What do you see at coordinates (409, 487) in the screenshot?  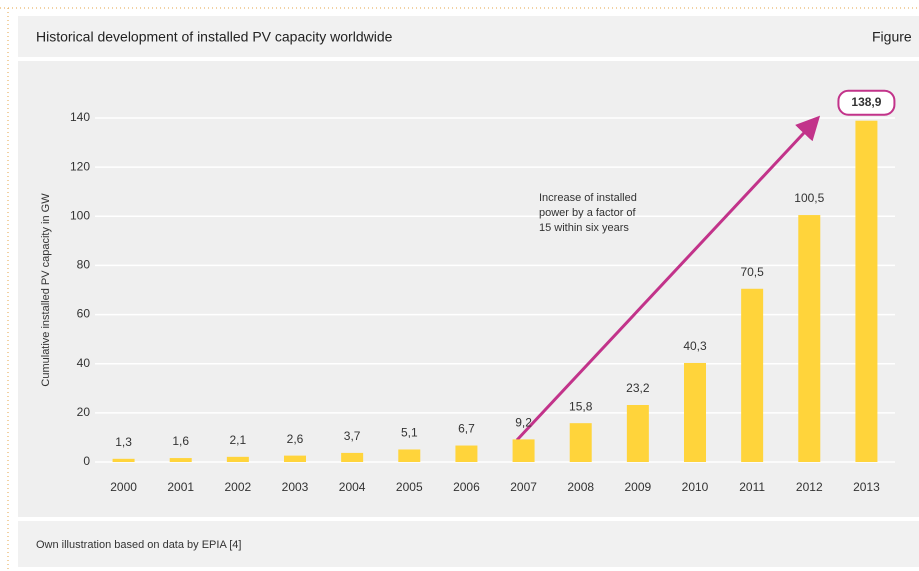 I see `x-tick-label: 2005` at bounding box center [409, 487].